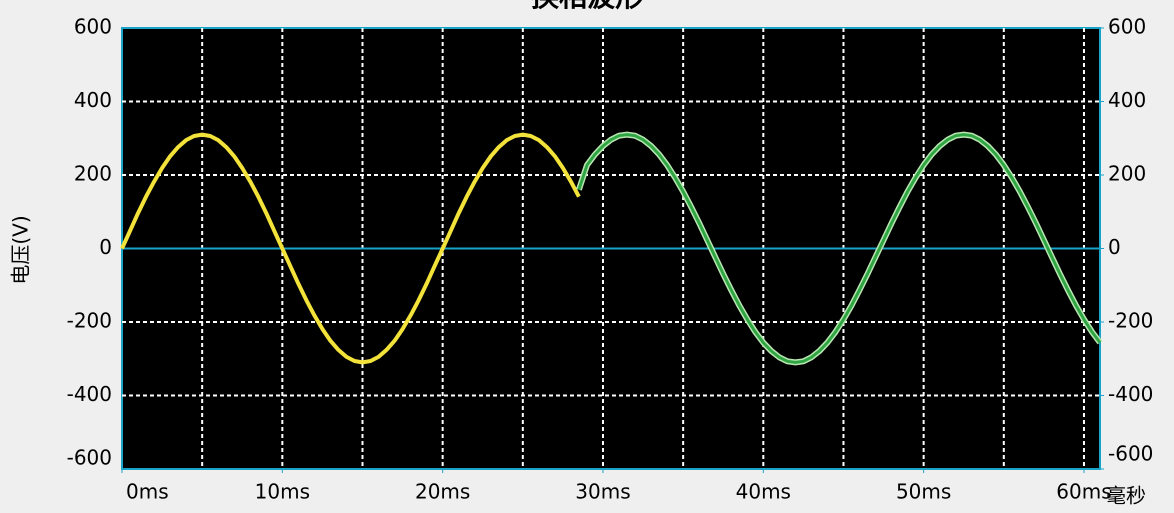  I want to click on y2-tick-label: 400, so click(1127, 100).